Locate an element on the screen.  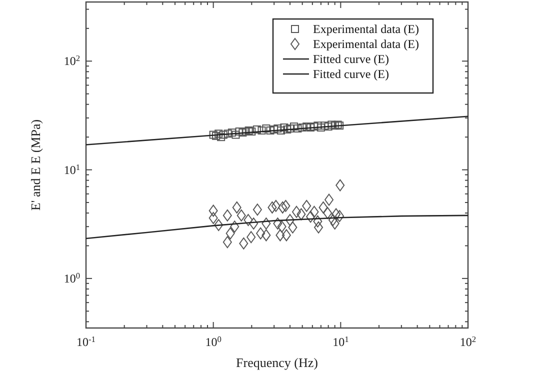
y-tick-label: 10$^{1}$ is located at coordinates (72, 169).